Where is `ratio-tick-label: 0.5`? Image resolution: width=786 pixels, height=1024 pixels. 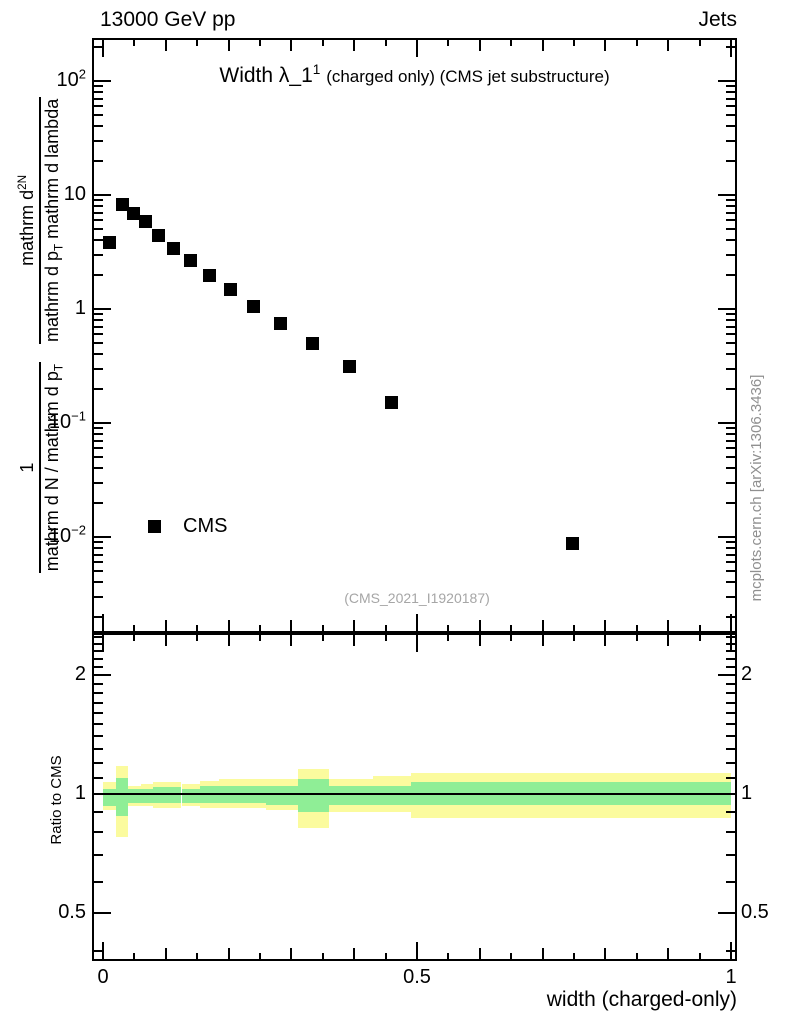 ratio-tick-label: 0.5 is located at coordinates (72, 911).